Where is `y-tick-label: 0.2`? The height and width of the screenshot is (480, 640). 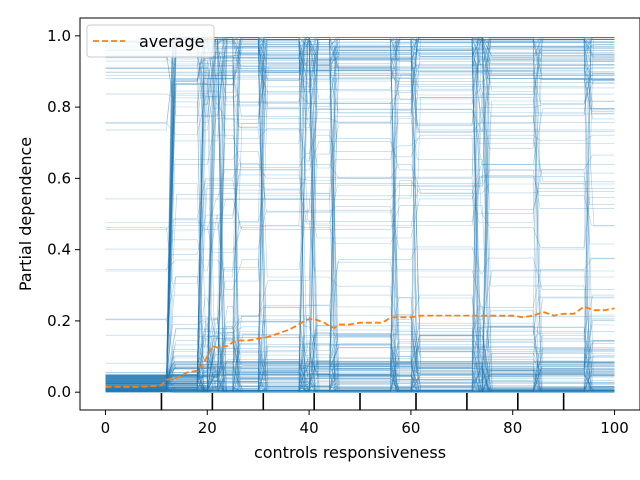 y-tick-label: 0.2 is located at coordinates (59, 321).